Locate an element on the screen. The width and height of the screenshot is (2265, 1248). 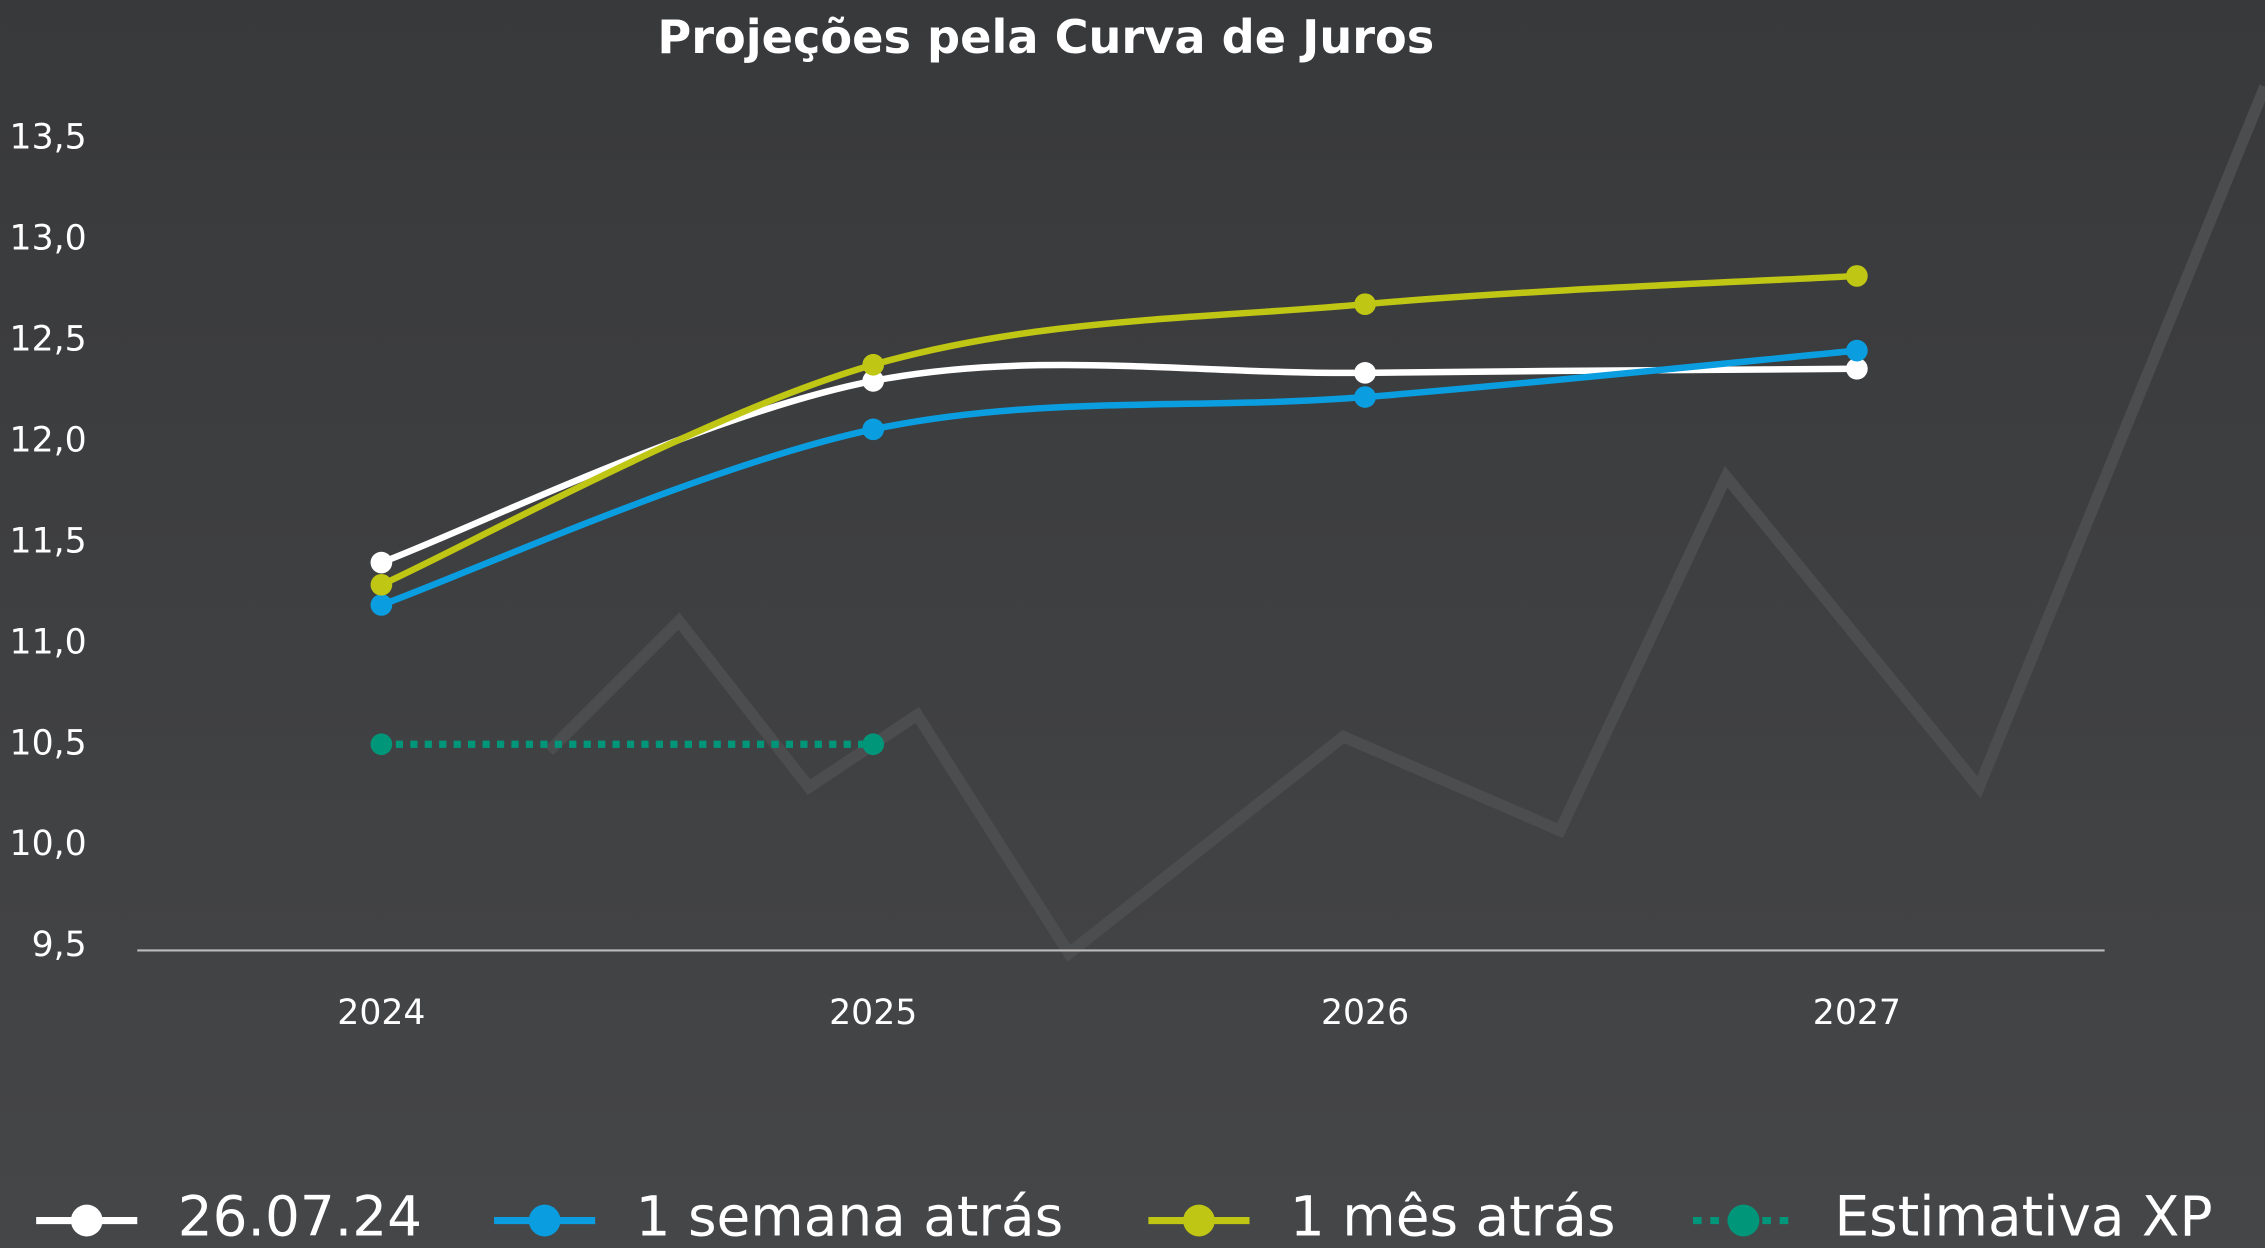
x-tick-label: 2027 is located at coordinates (1857, 1013).